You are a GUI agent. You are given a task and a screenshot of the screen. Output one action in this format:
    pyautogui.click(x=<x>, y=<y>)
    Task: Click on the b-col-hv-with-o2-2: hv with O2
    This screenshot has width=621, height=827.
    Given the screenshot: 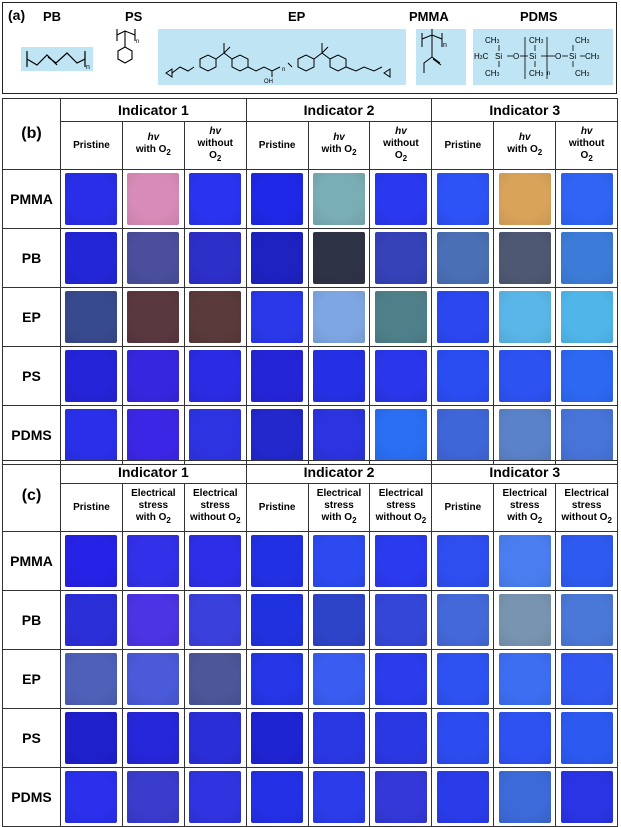 What is the action you would take?
    pyautogui.click(x=339, y=145)
    